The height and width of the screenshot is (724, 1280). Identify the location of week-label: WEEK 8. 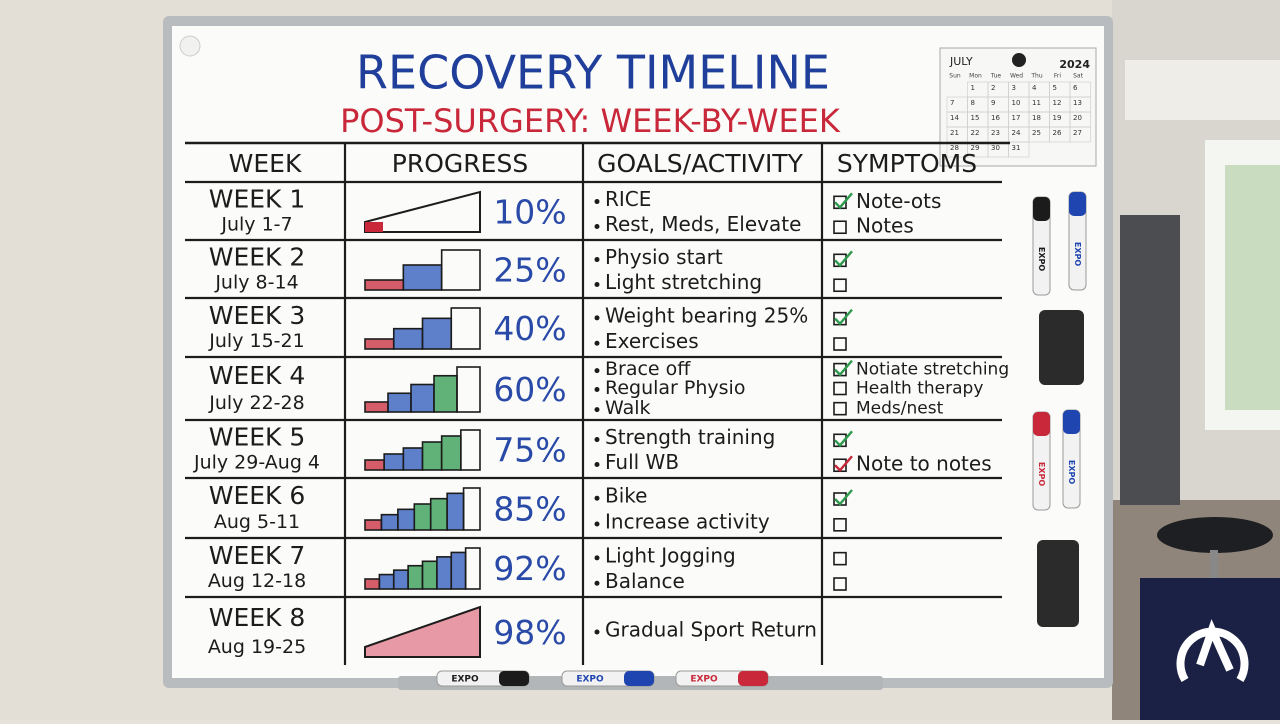
(257, 617).